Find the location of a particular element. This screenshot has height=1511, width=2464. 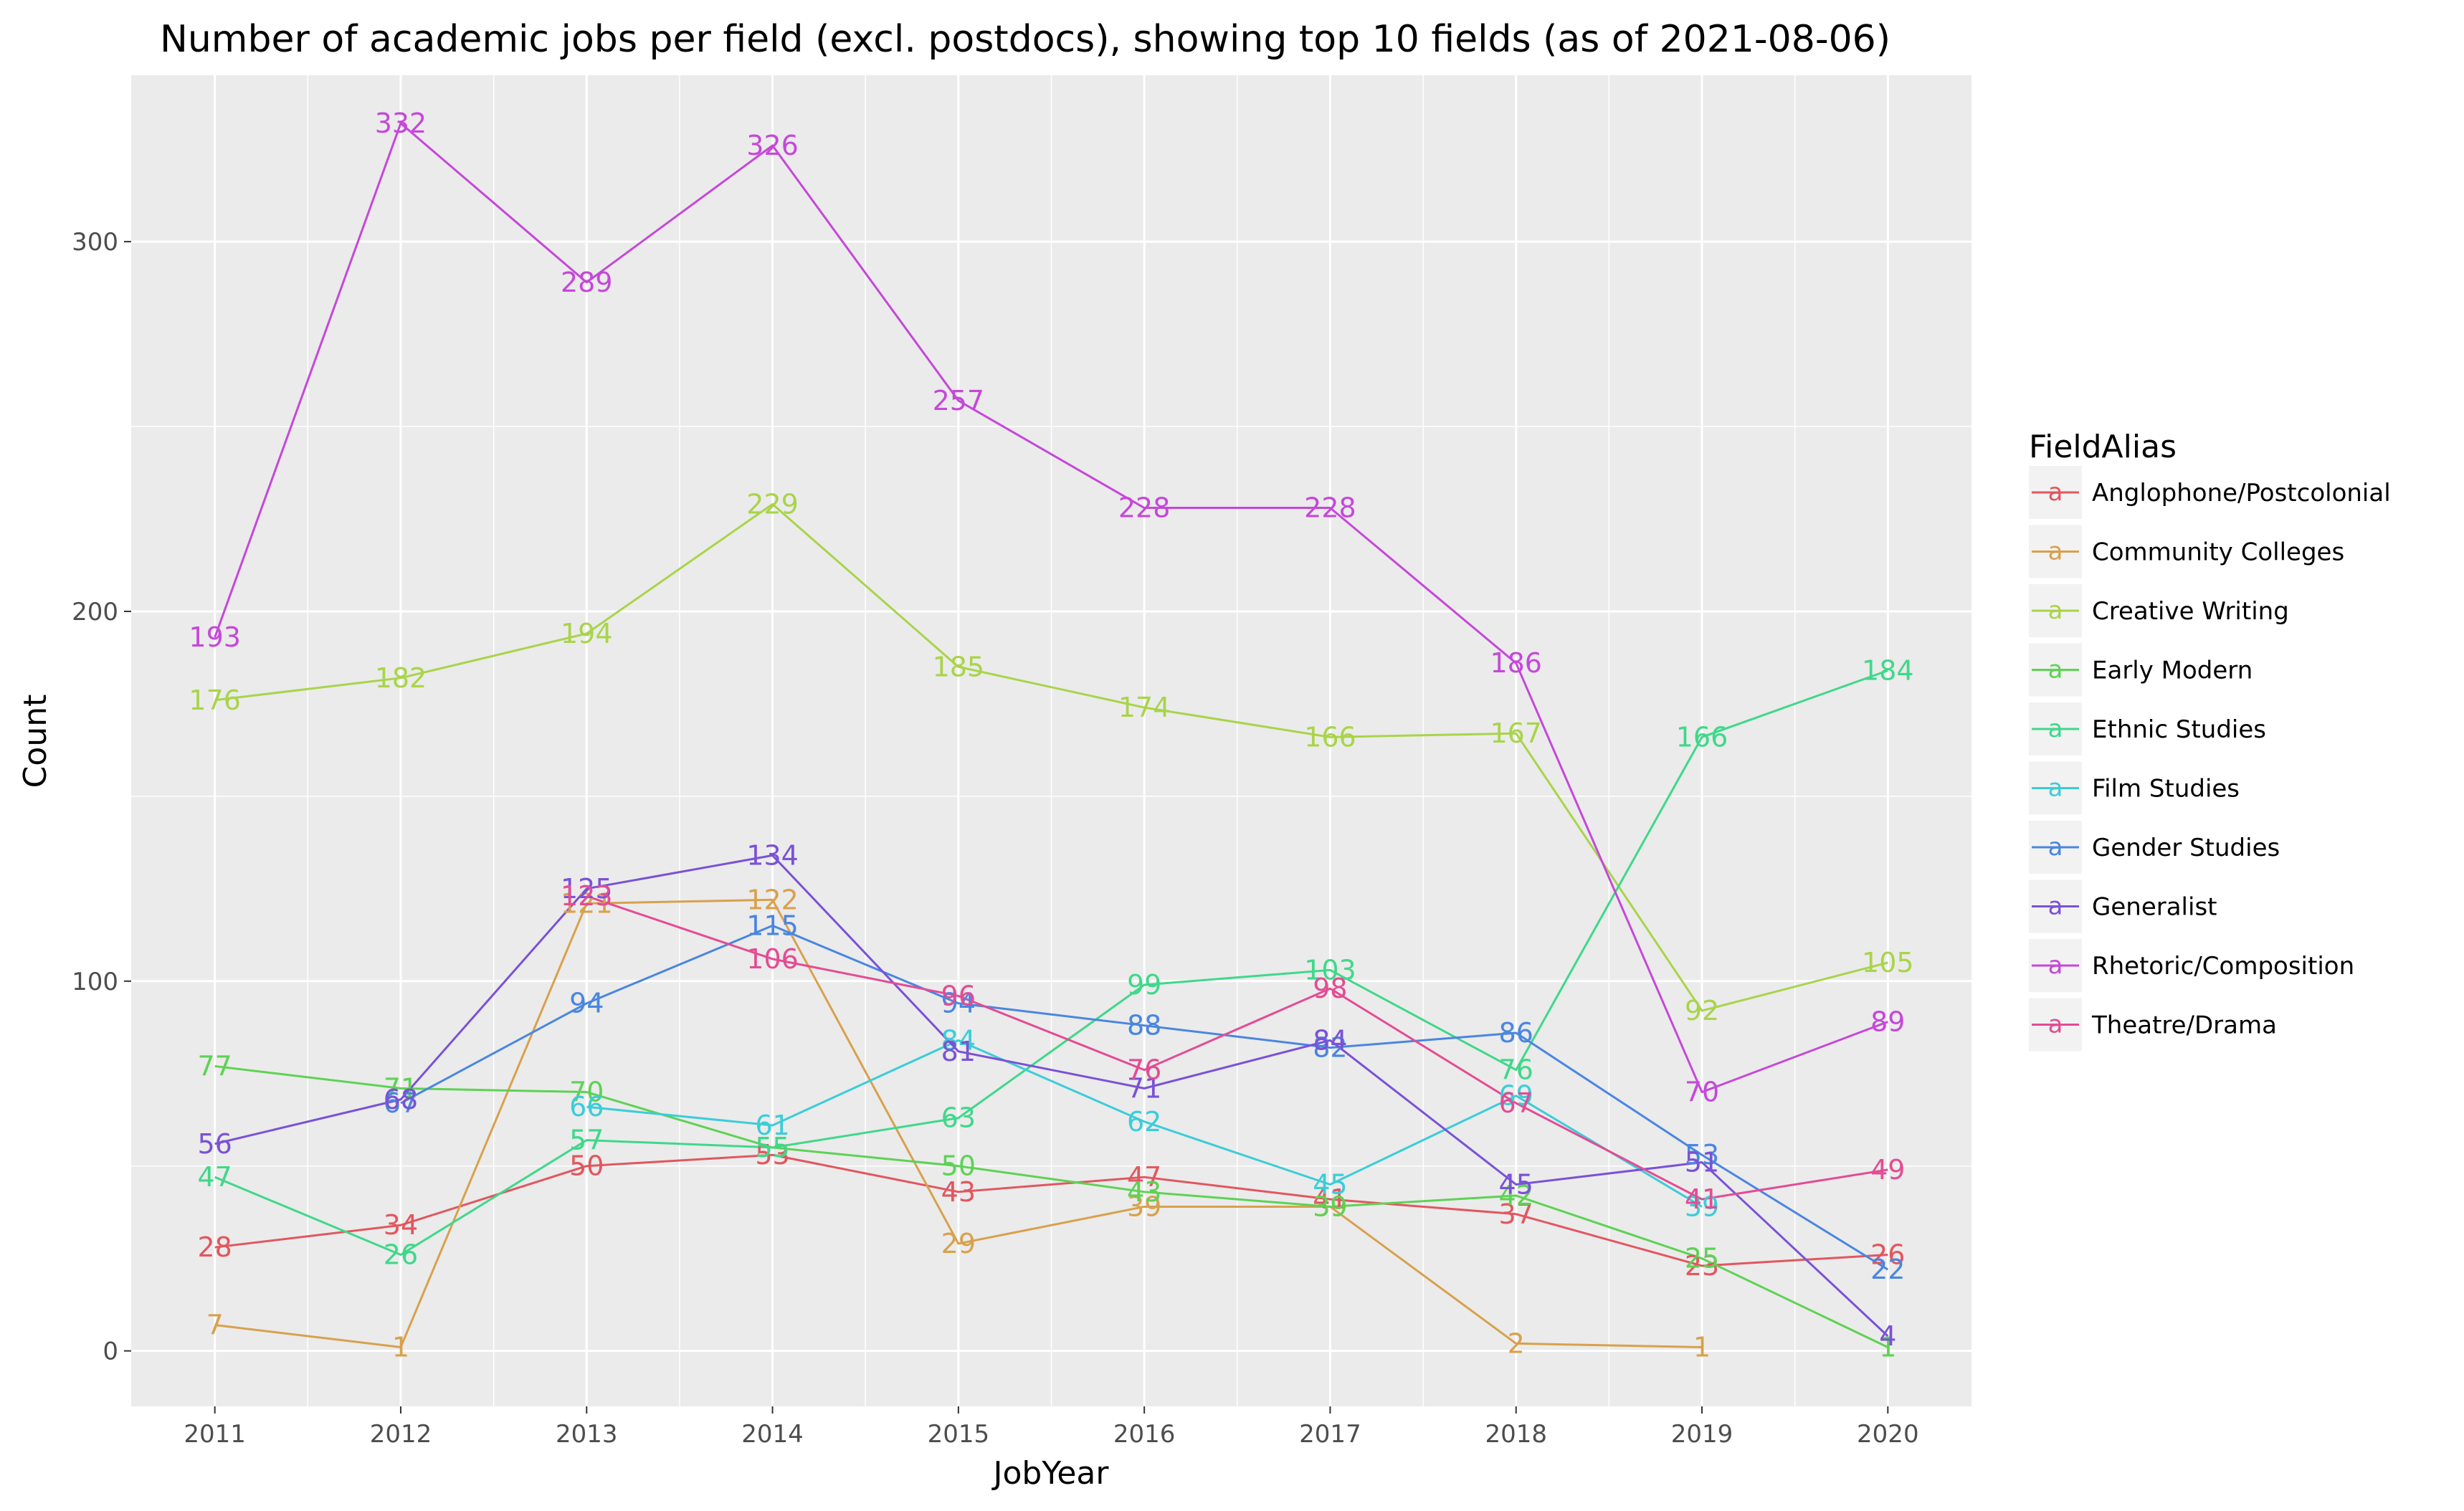

data-label-ethnic-studies: 103 is located at coordinates (1330, 970).